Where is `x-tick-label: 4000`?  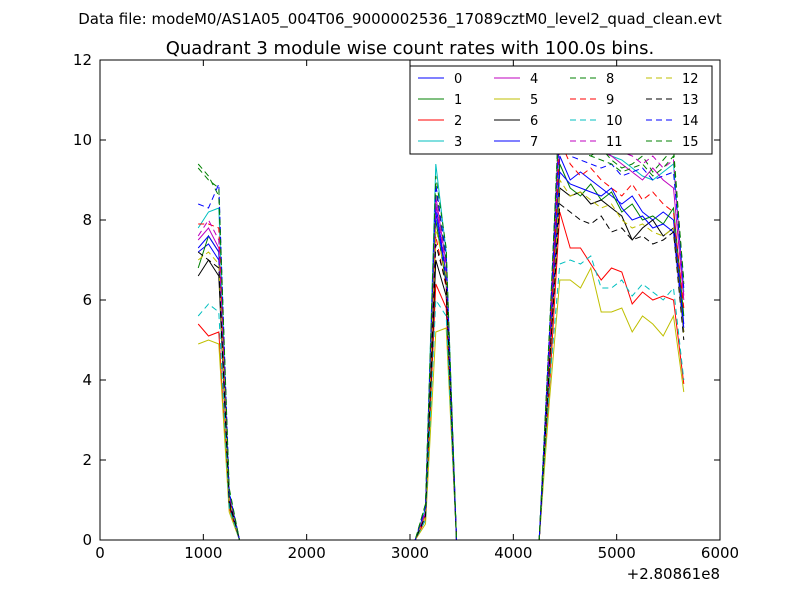
x-tick-label: 4000 is located at coordinates (513, 553).